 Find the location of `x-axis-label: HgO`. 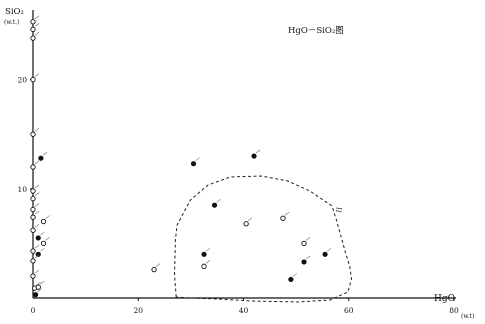

x-axis-label: HgO is located at coordinates (444, 299).